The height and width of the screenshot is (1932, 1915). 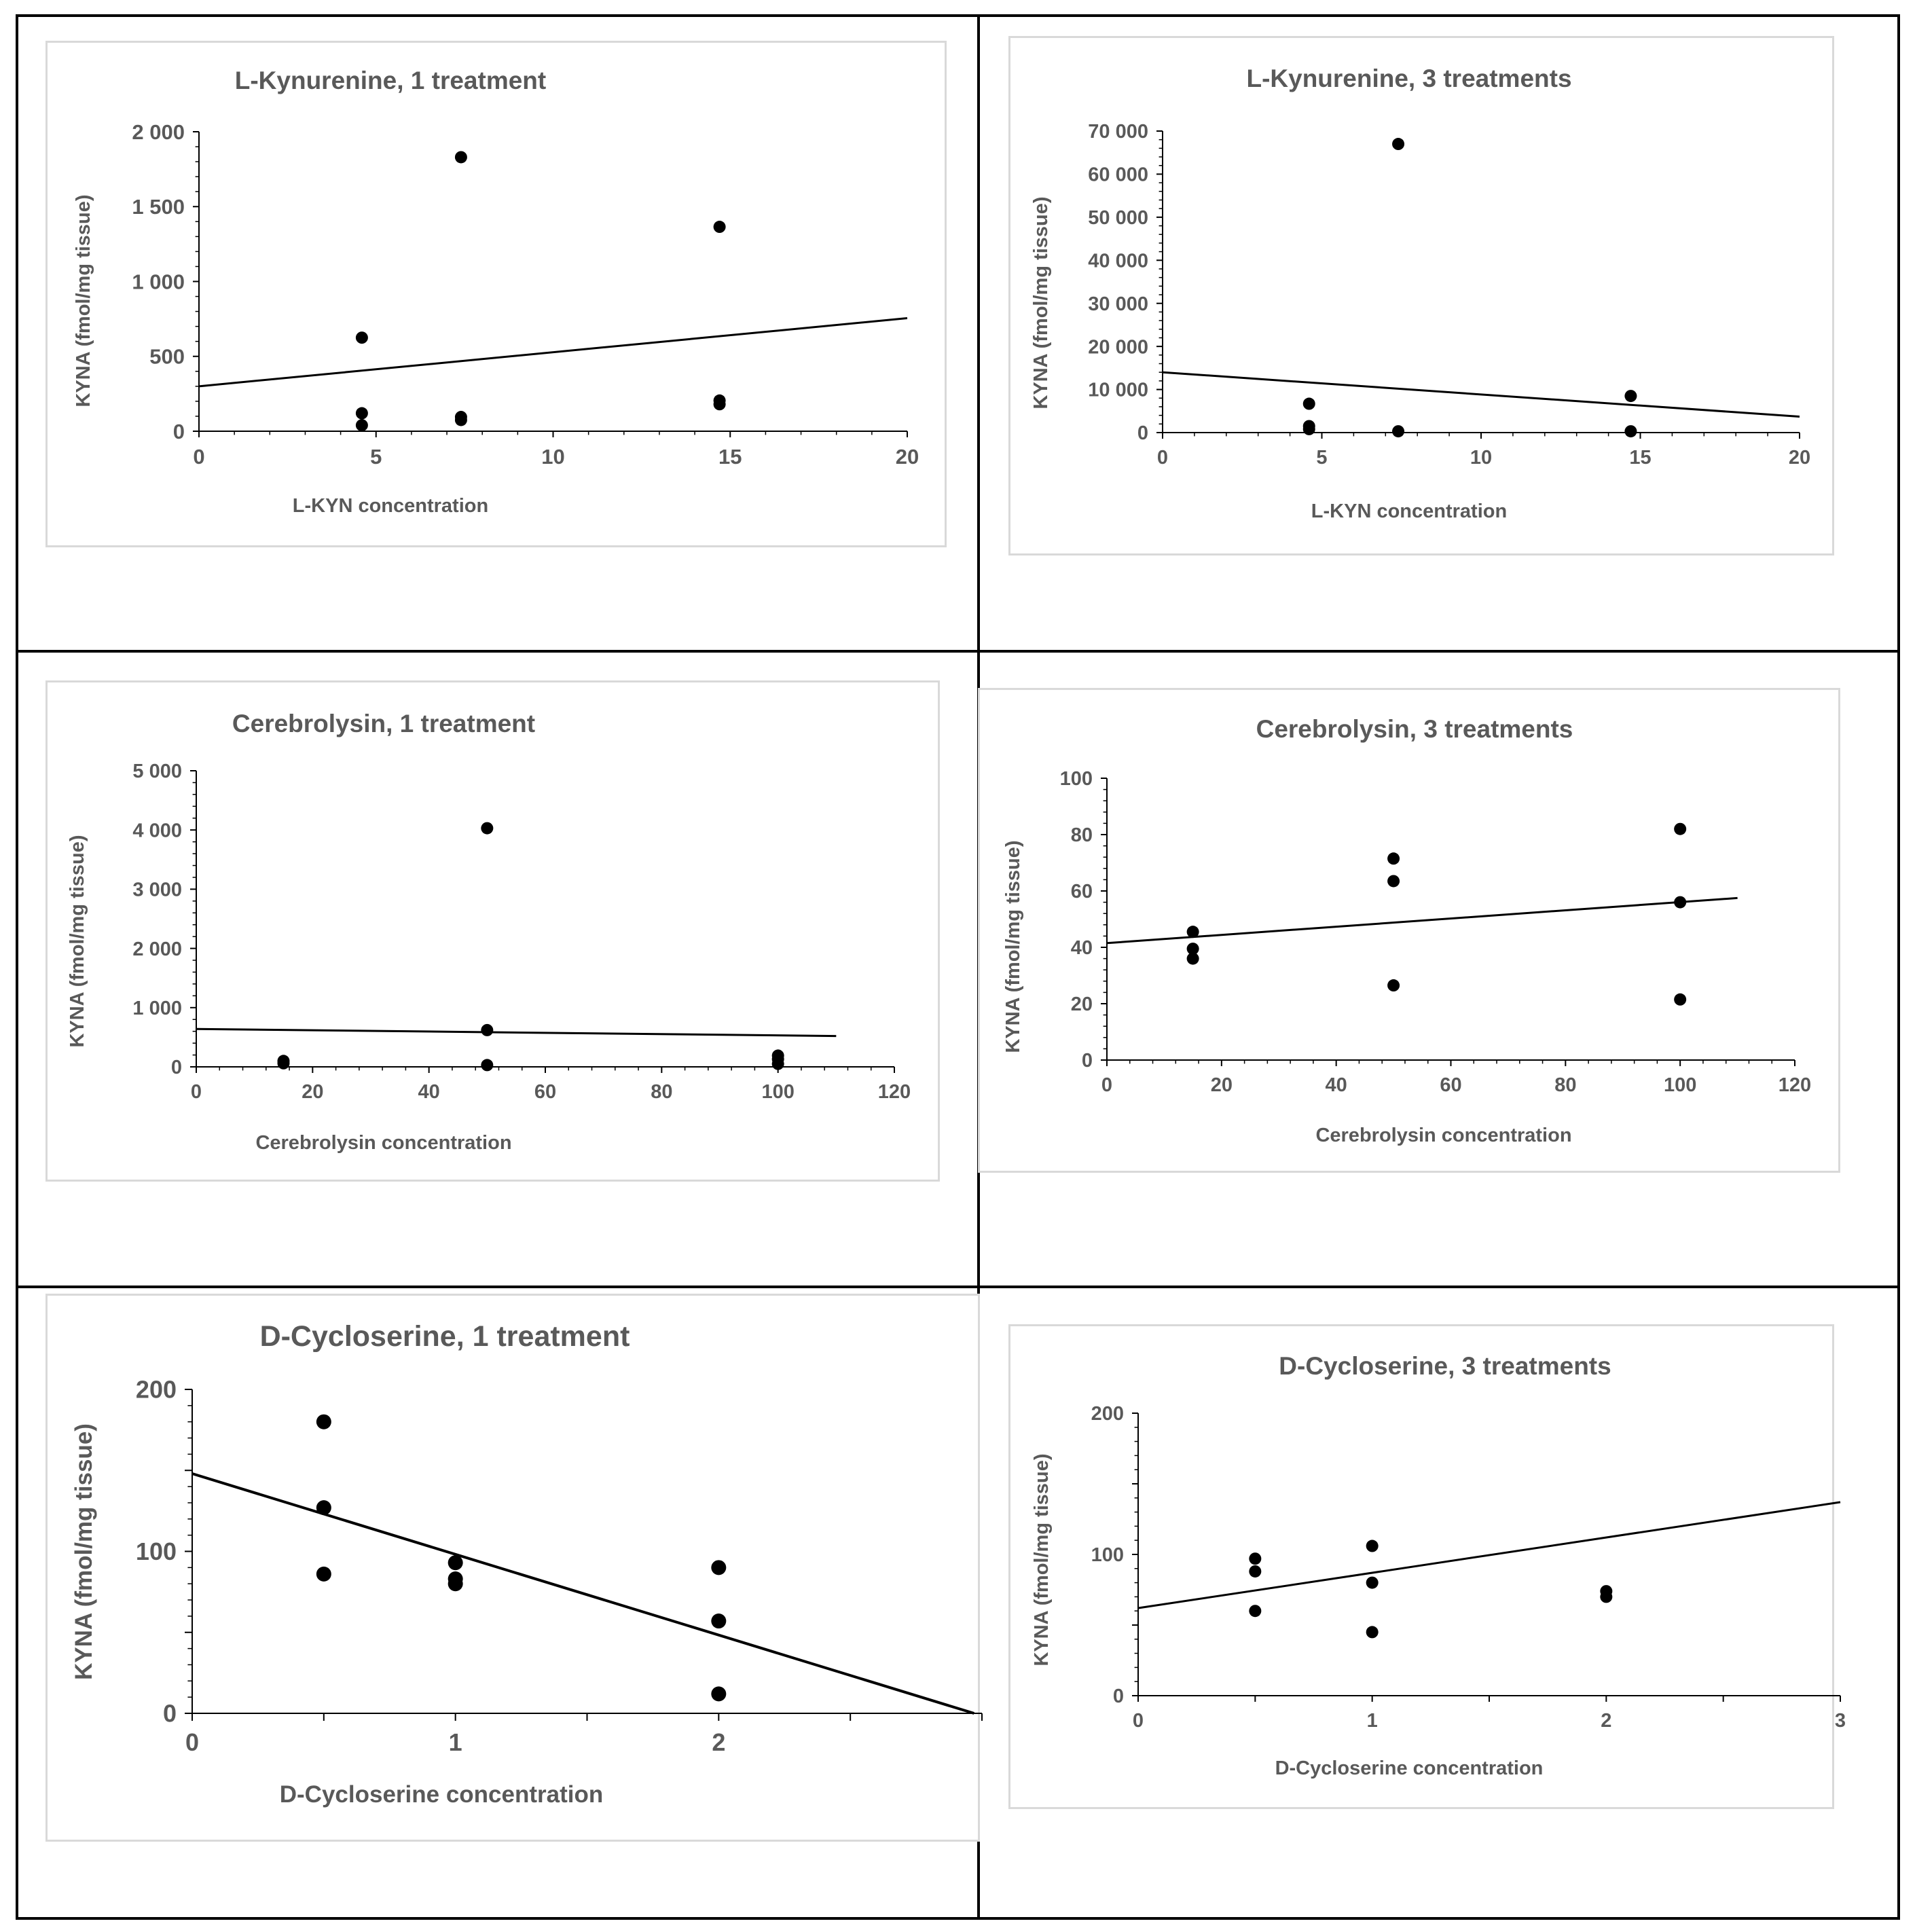 I want to click on chart-title: D-Cycloserine, 1 treatment, so click(x=445, y=1336).